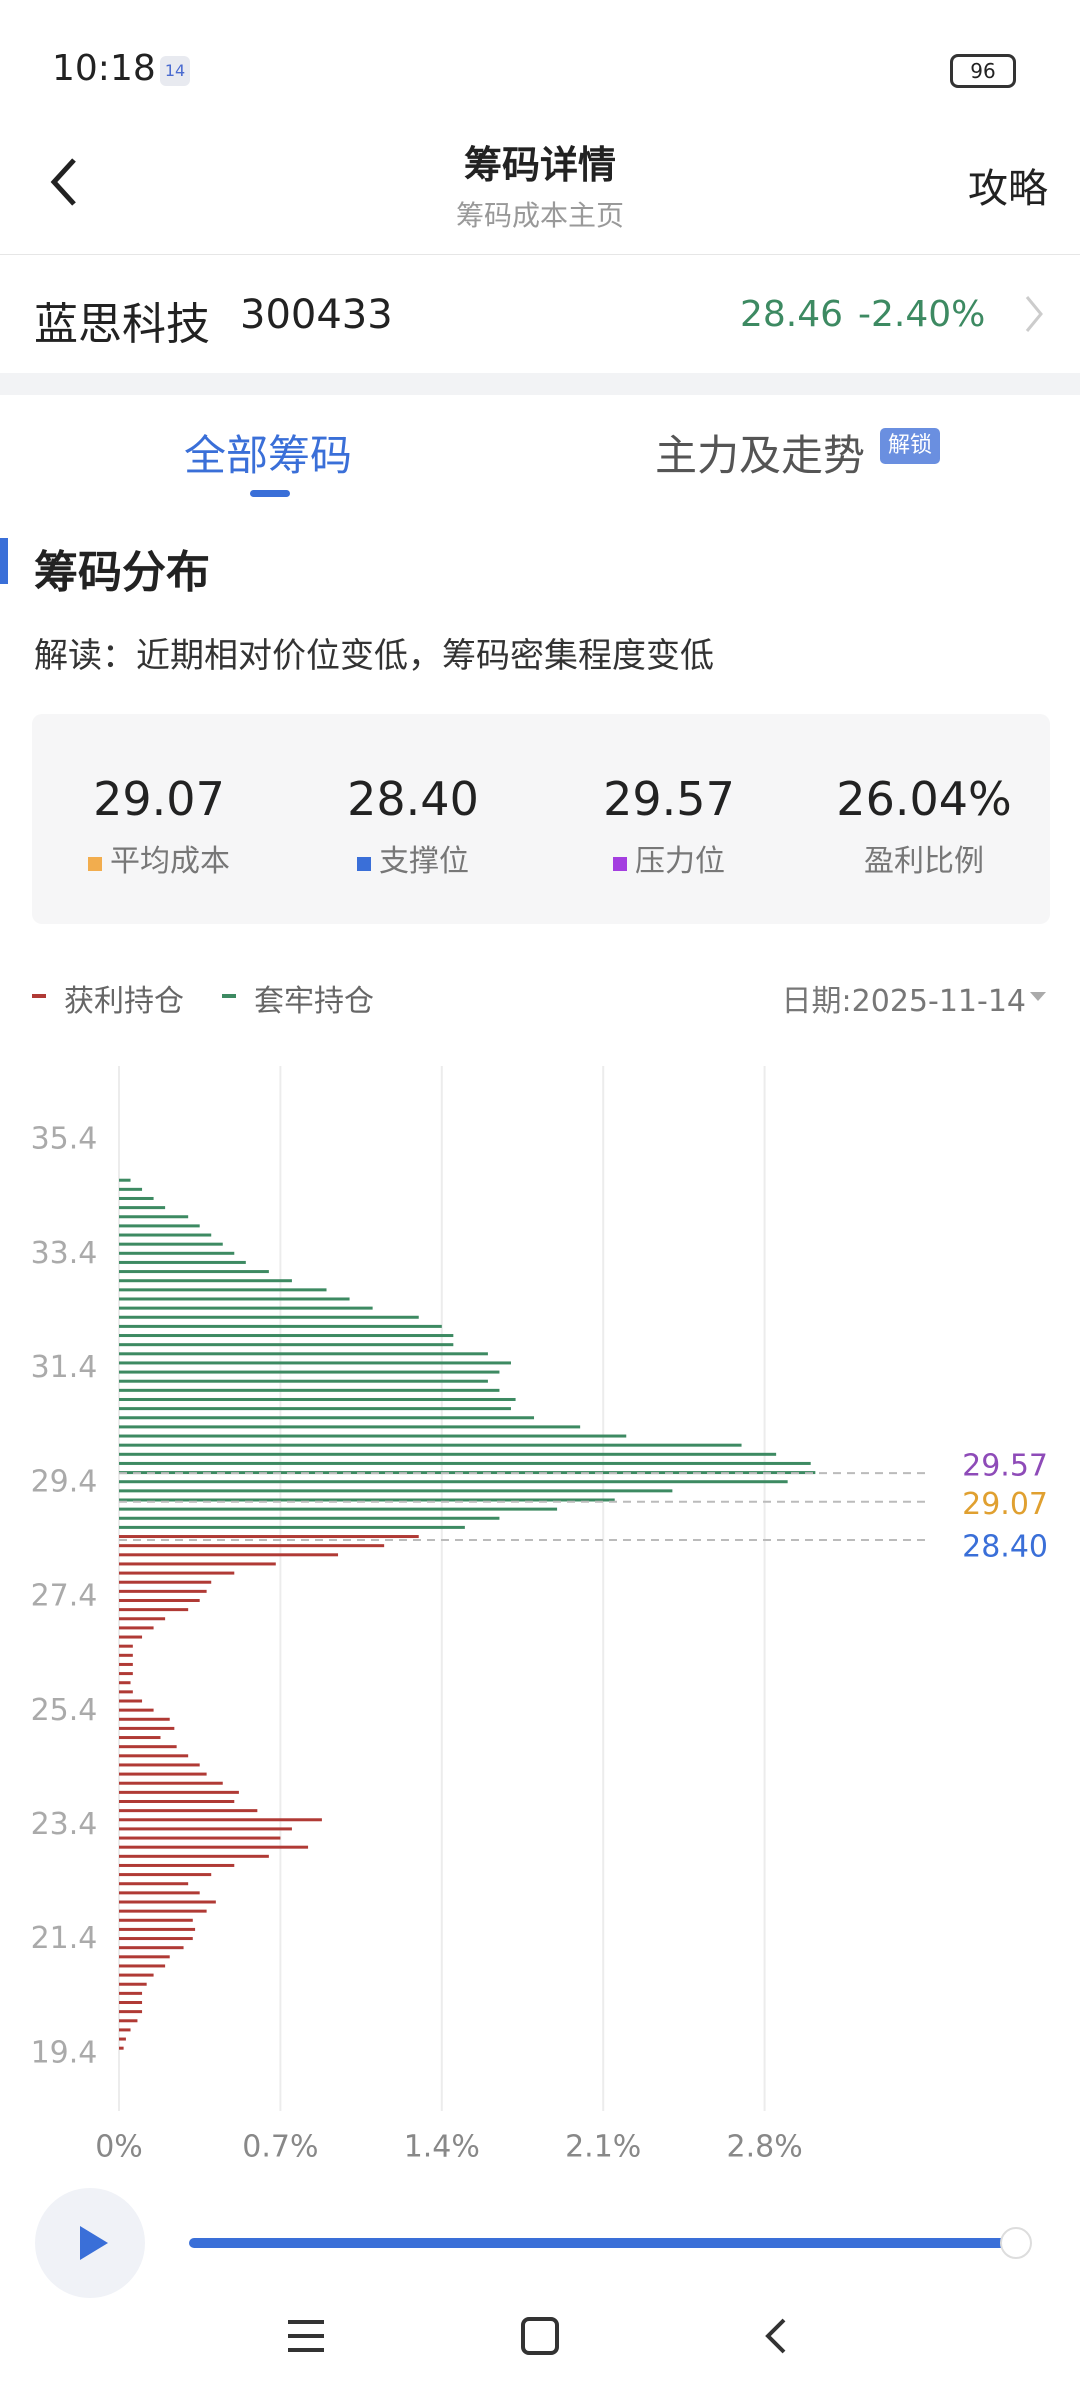 The height and width of the screenshot is (2400, 1080). I want to click on x-tick-label: 0%, so click(119, 2147).